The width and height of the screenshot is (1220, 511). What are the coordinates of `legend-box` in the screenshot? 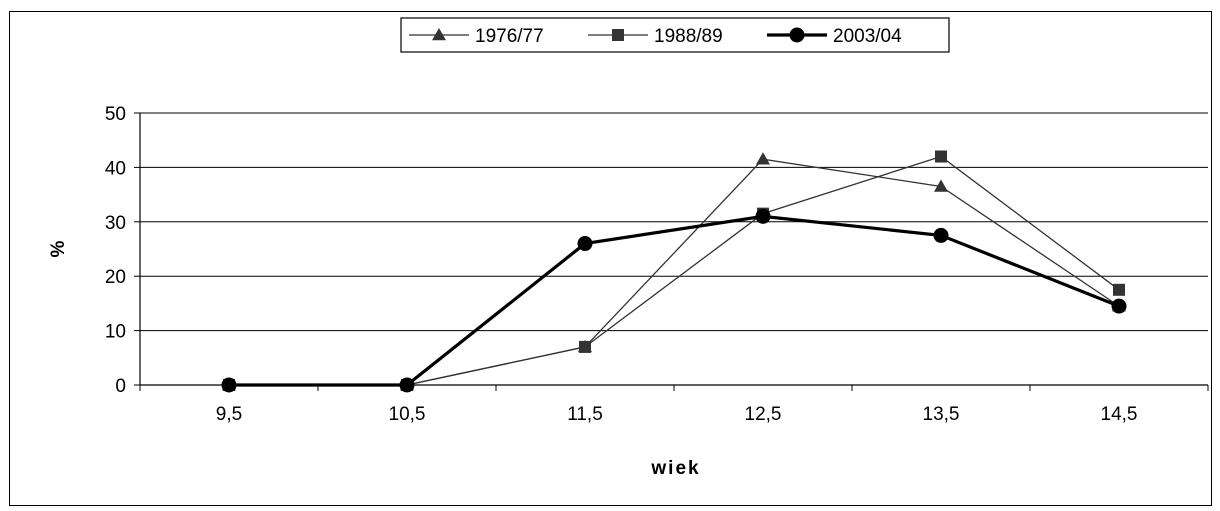 It's located at (675, 35).